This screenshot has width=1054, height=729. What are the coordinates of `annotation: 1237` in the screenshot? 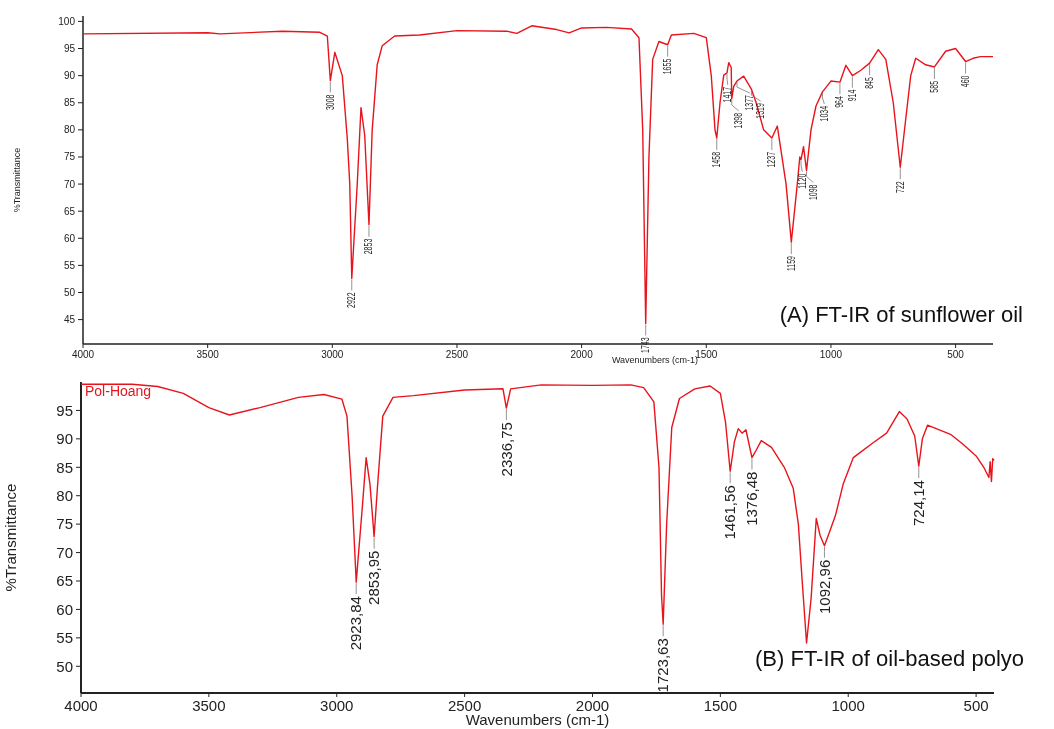 It's located at (772, 159).